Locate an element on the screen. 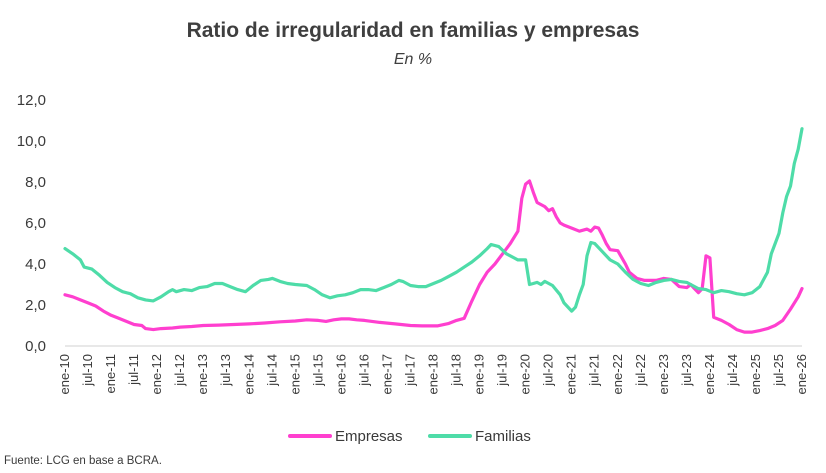  y-axis: 0,0 2,0 4,0 6,0 8,0 10,0 12,0 is located at coordinates (31, 223).